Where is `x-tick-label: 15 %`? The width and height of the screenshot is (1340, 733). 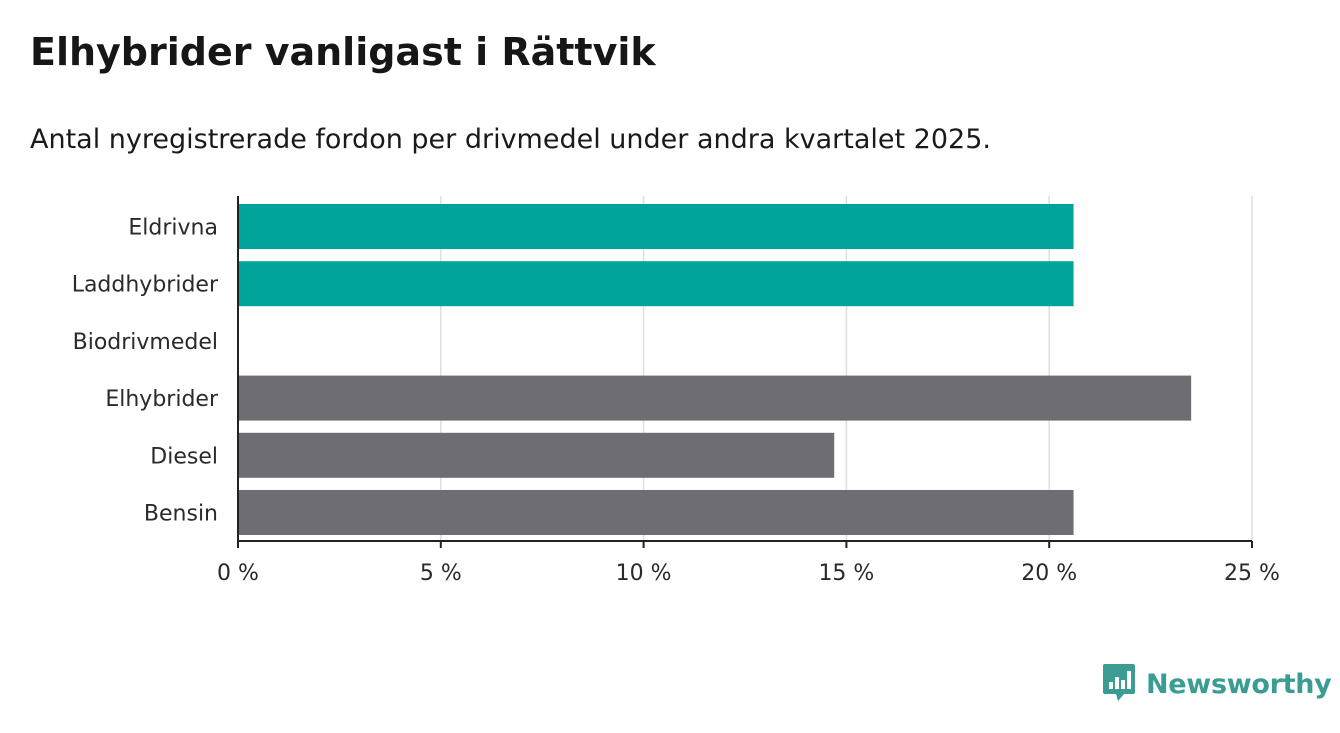 x-tick-label: 15 % is located at coordinates (846, 573).